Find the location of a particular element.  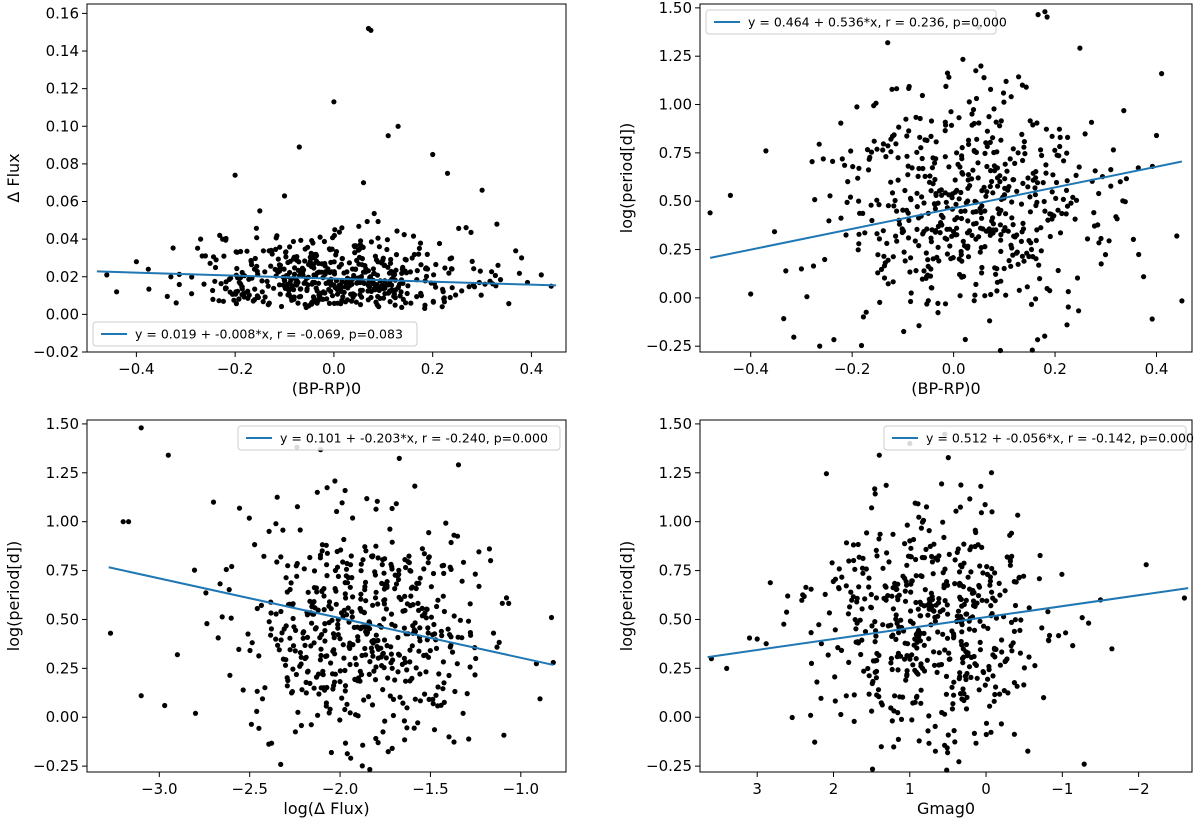

y-tick-label: 1.25 is located at coordinates (62, 473).